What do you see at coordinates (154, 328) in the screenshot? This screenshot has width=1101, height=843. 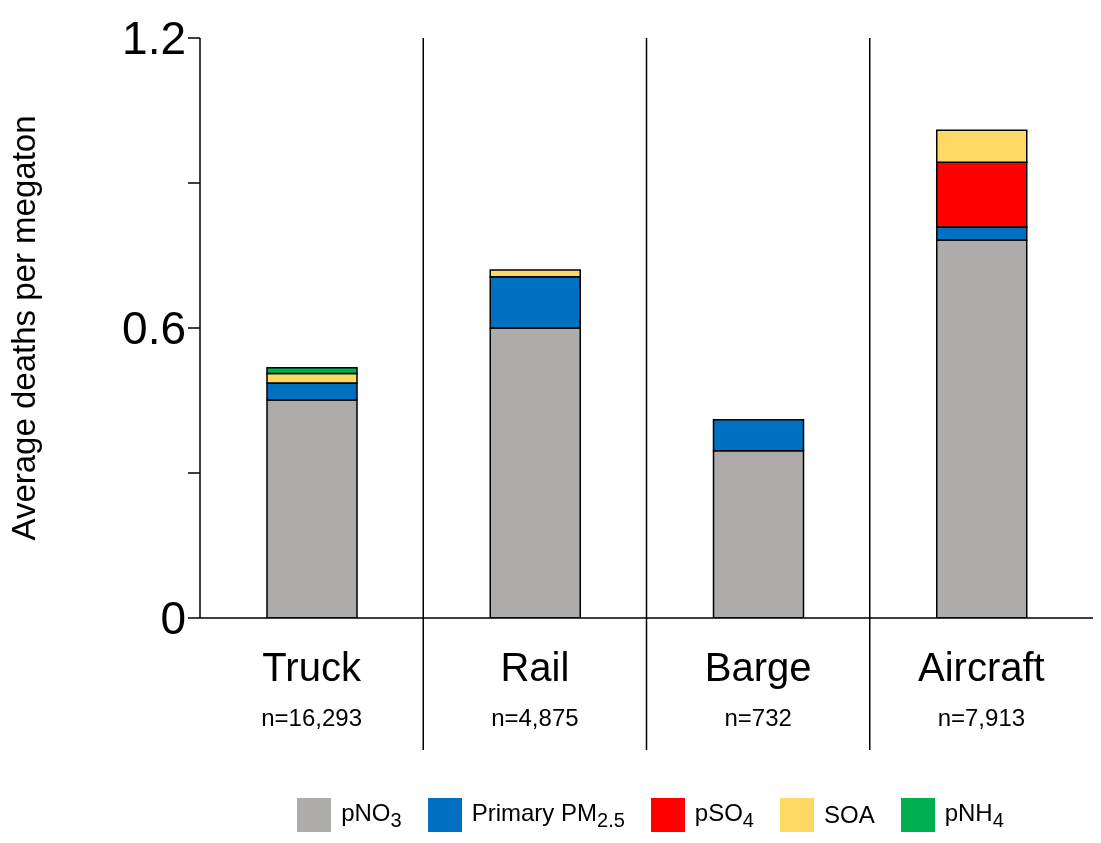 I see `y-tick-label: 0.6` at bounding box center [154, 328].